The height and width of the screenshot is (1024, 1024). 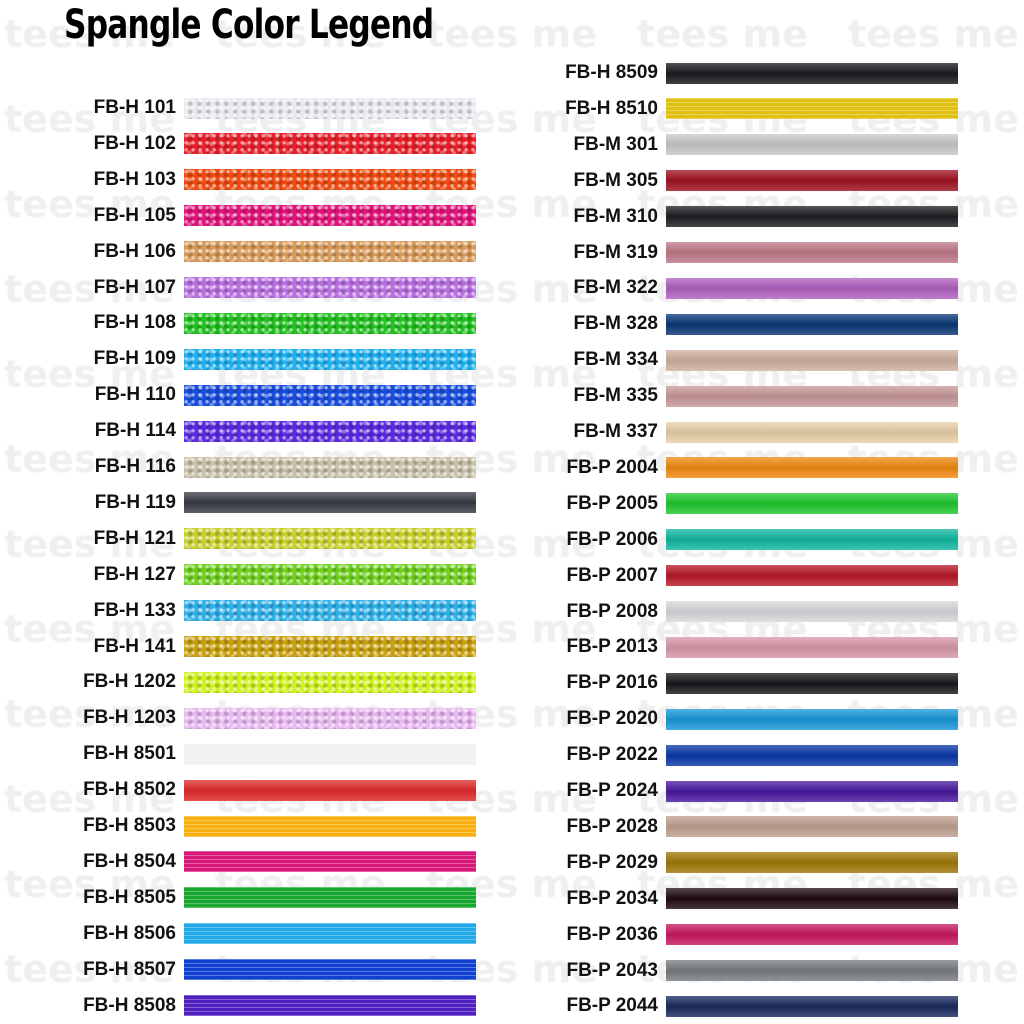 I want to click on legend-item: FB-H 127, so click(x=238, y=575).